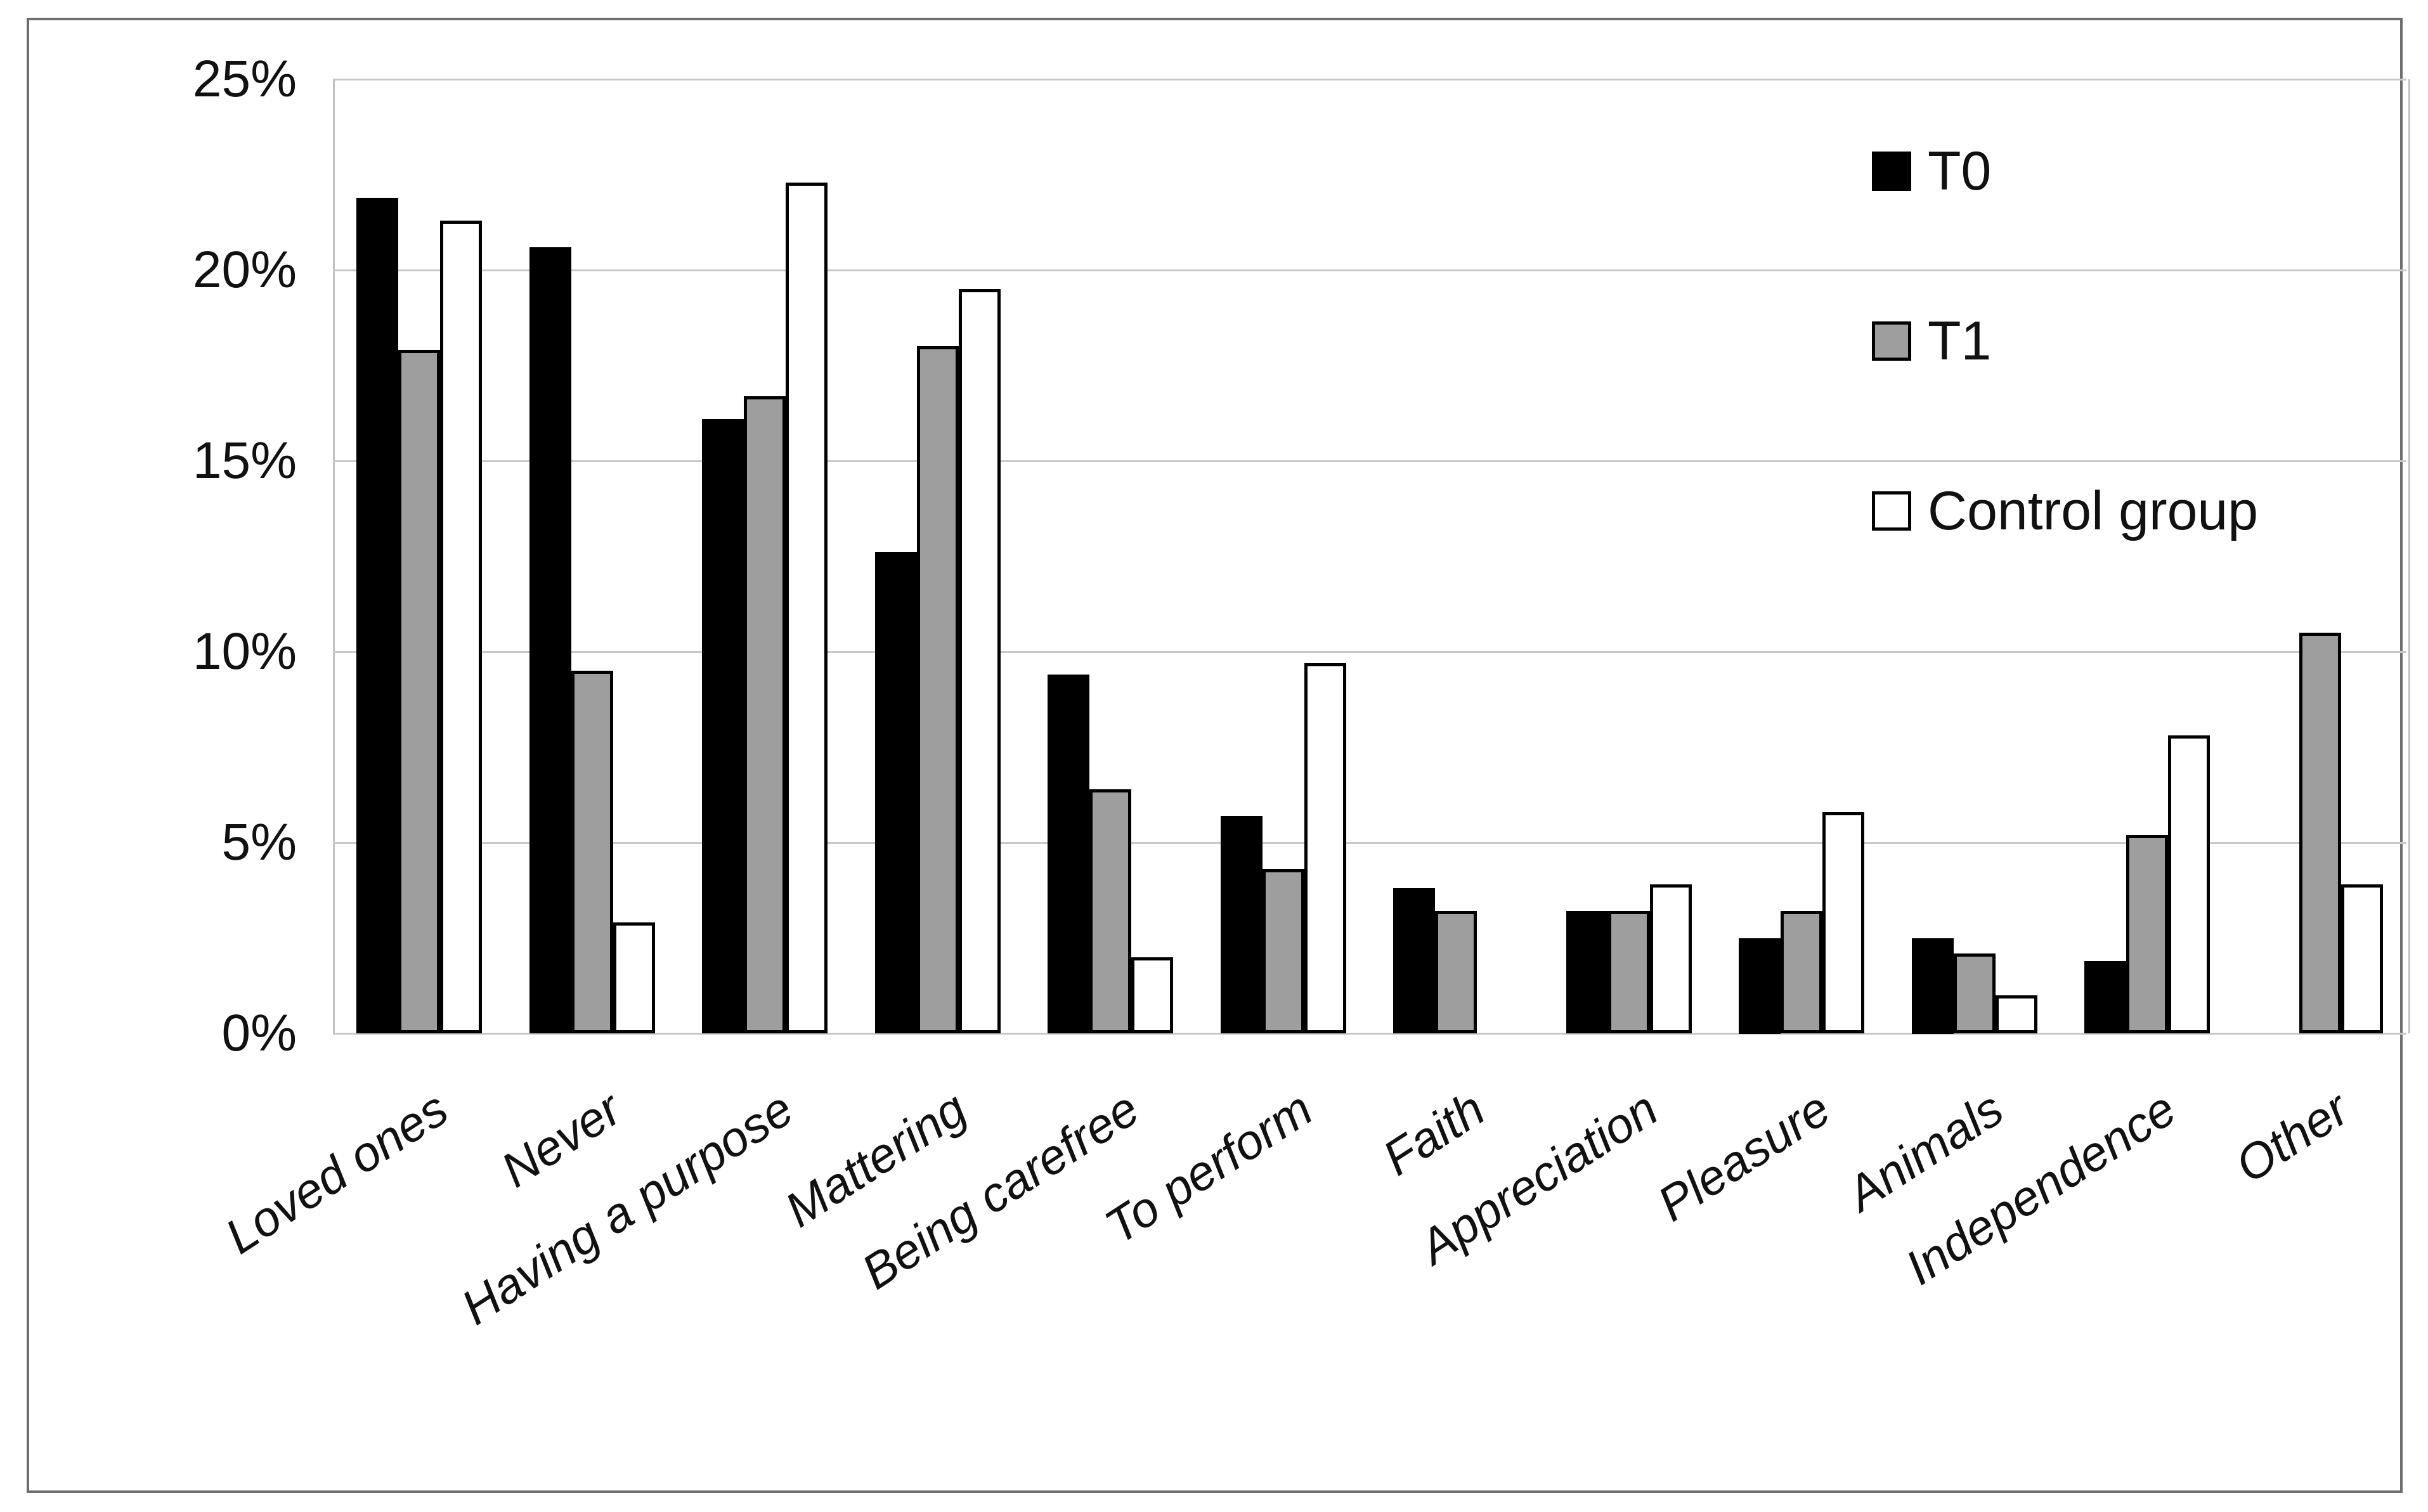  What do you see at coordinates (980, 661) in the screenshot?
I see `bar-control-group-mattering` at bounding box center [980, 661].